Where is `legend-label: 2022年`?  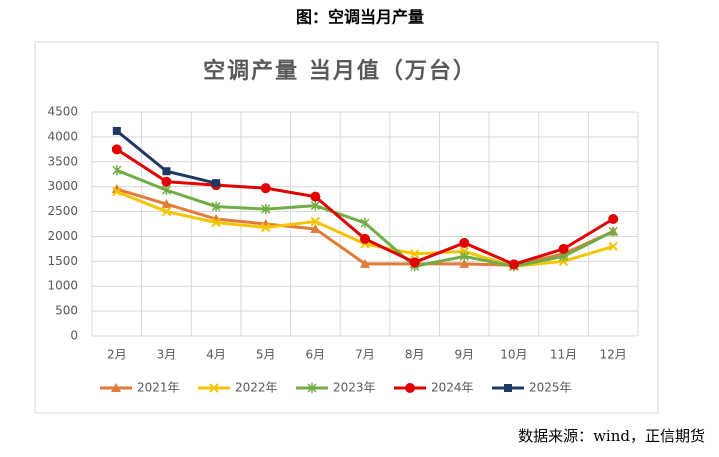 legend-label: 2022年 is located at coordinates (256, 388).